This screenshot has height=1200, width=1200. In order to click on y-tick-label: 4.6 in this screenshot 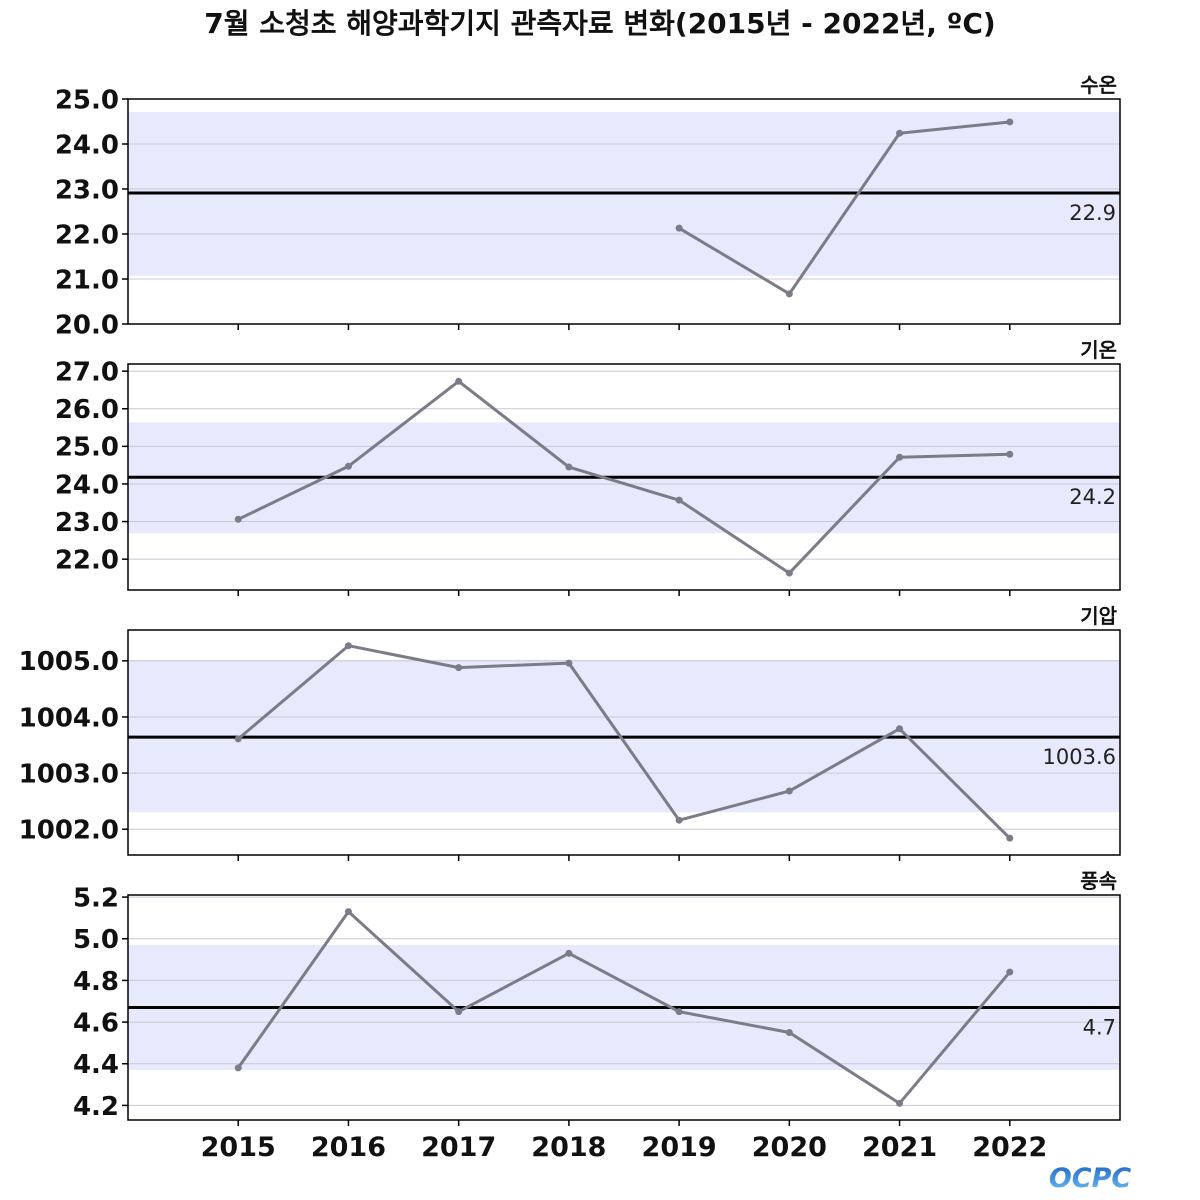, I will do `click(96, 1023)`.